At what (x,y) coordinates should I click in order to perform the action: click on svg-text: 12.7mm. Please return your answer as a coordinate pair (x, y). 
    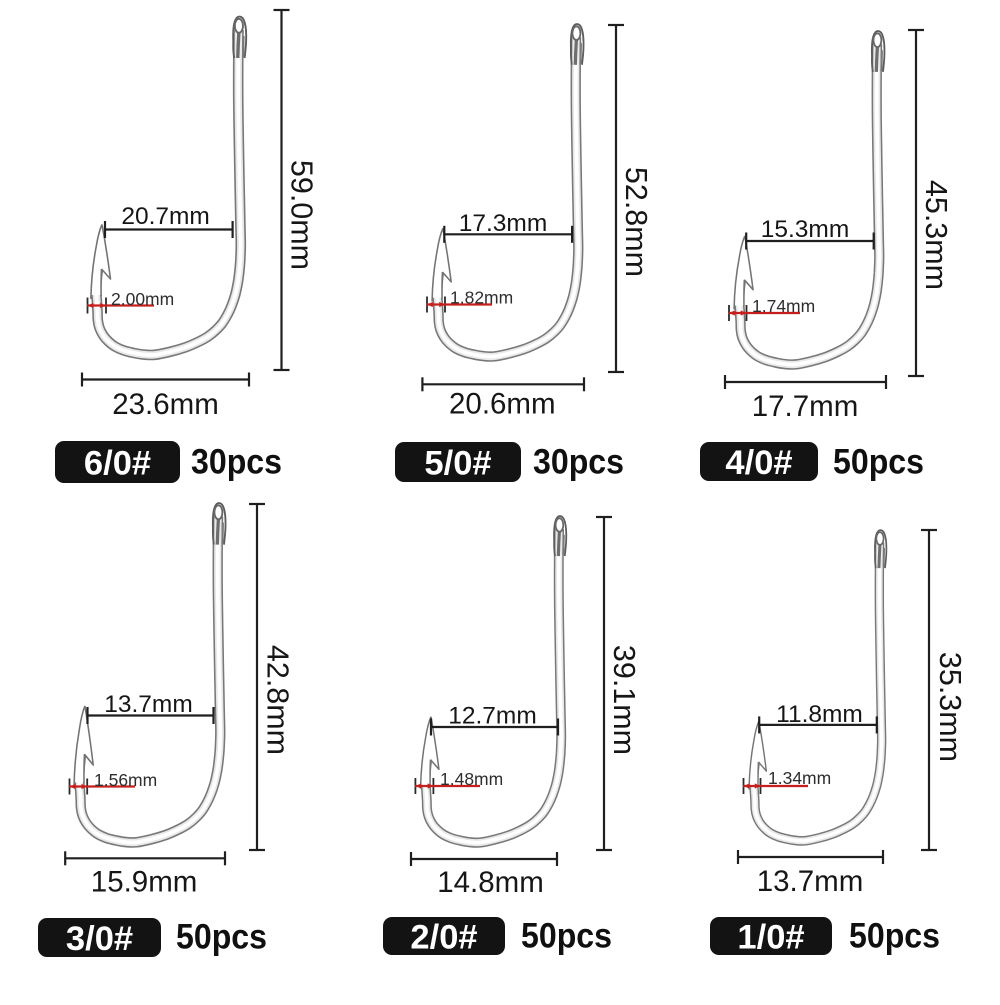
    Looking at the image, I should click on (492, 716).